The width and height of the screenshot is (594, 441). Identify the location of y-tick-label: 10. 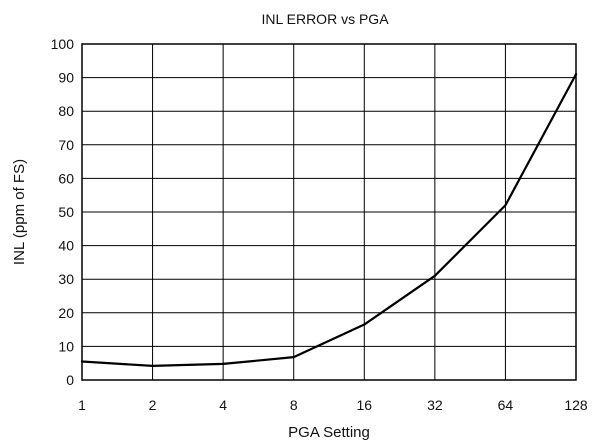
(66, 346).